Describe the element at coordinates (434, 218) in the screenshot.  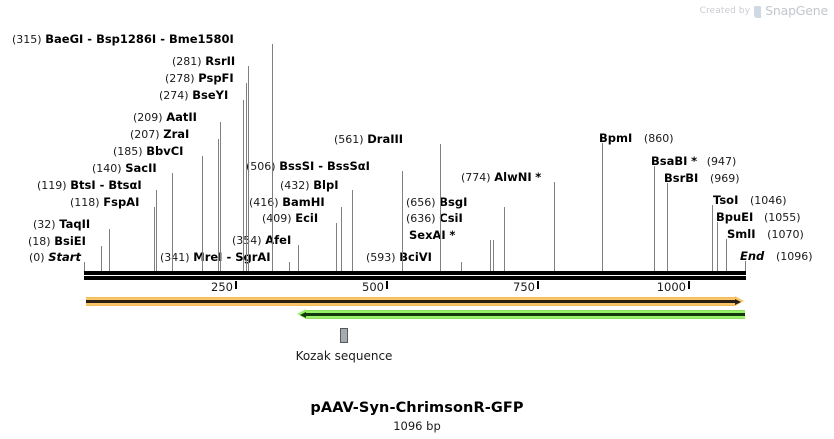
I see `enzyme-label-636: (636) CsiI` at that location.